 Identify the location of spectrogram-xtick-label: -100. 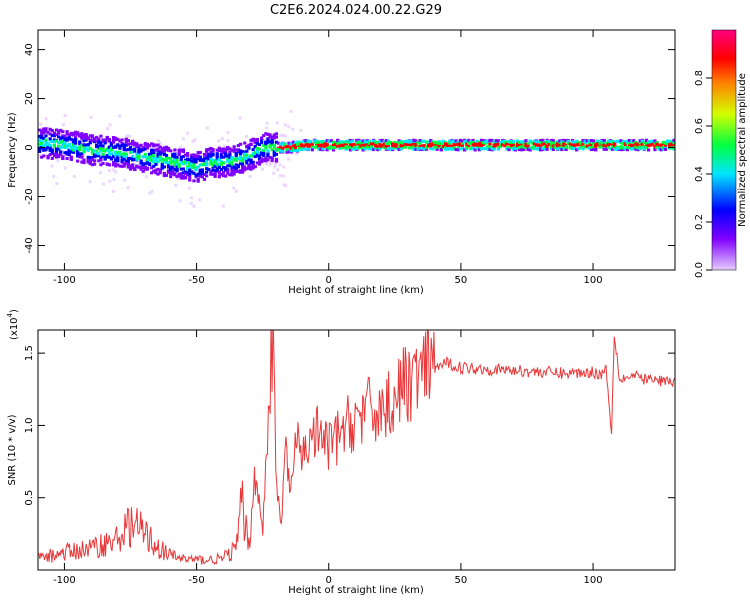
(64, 280).